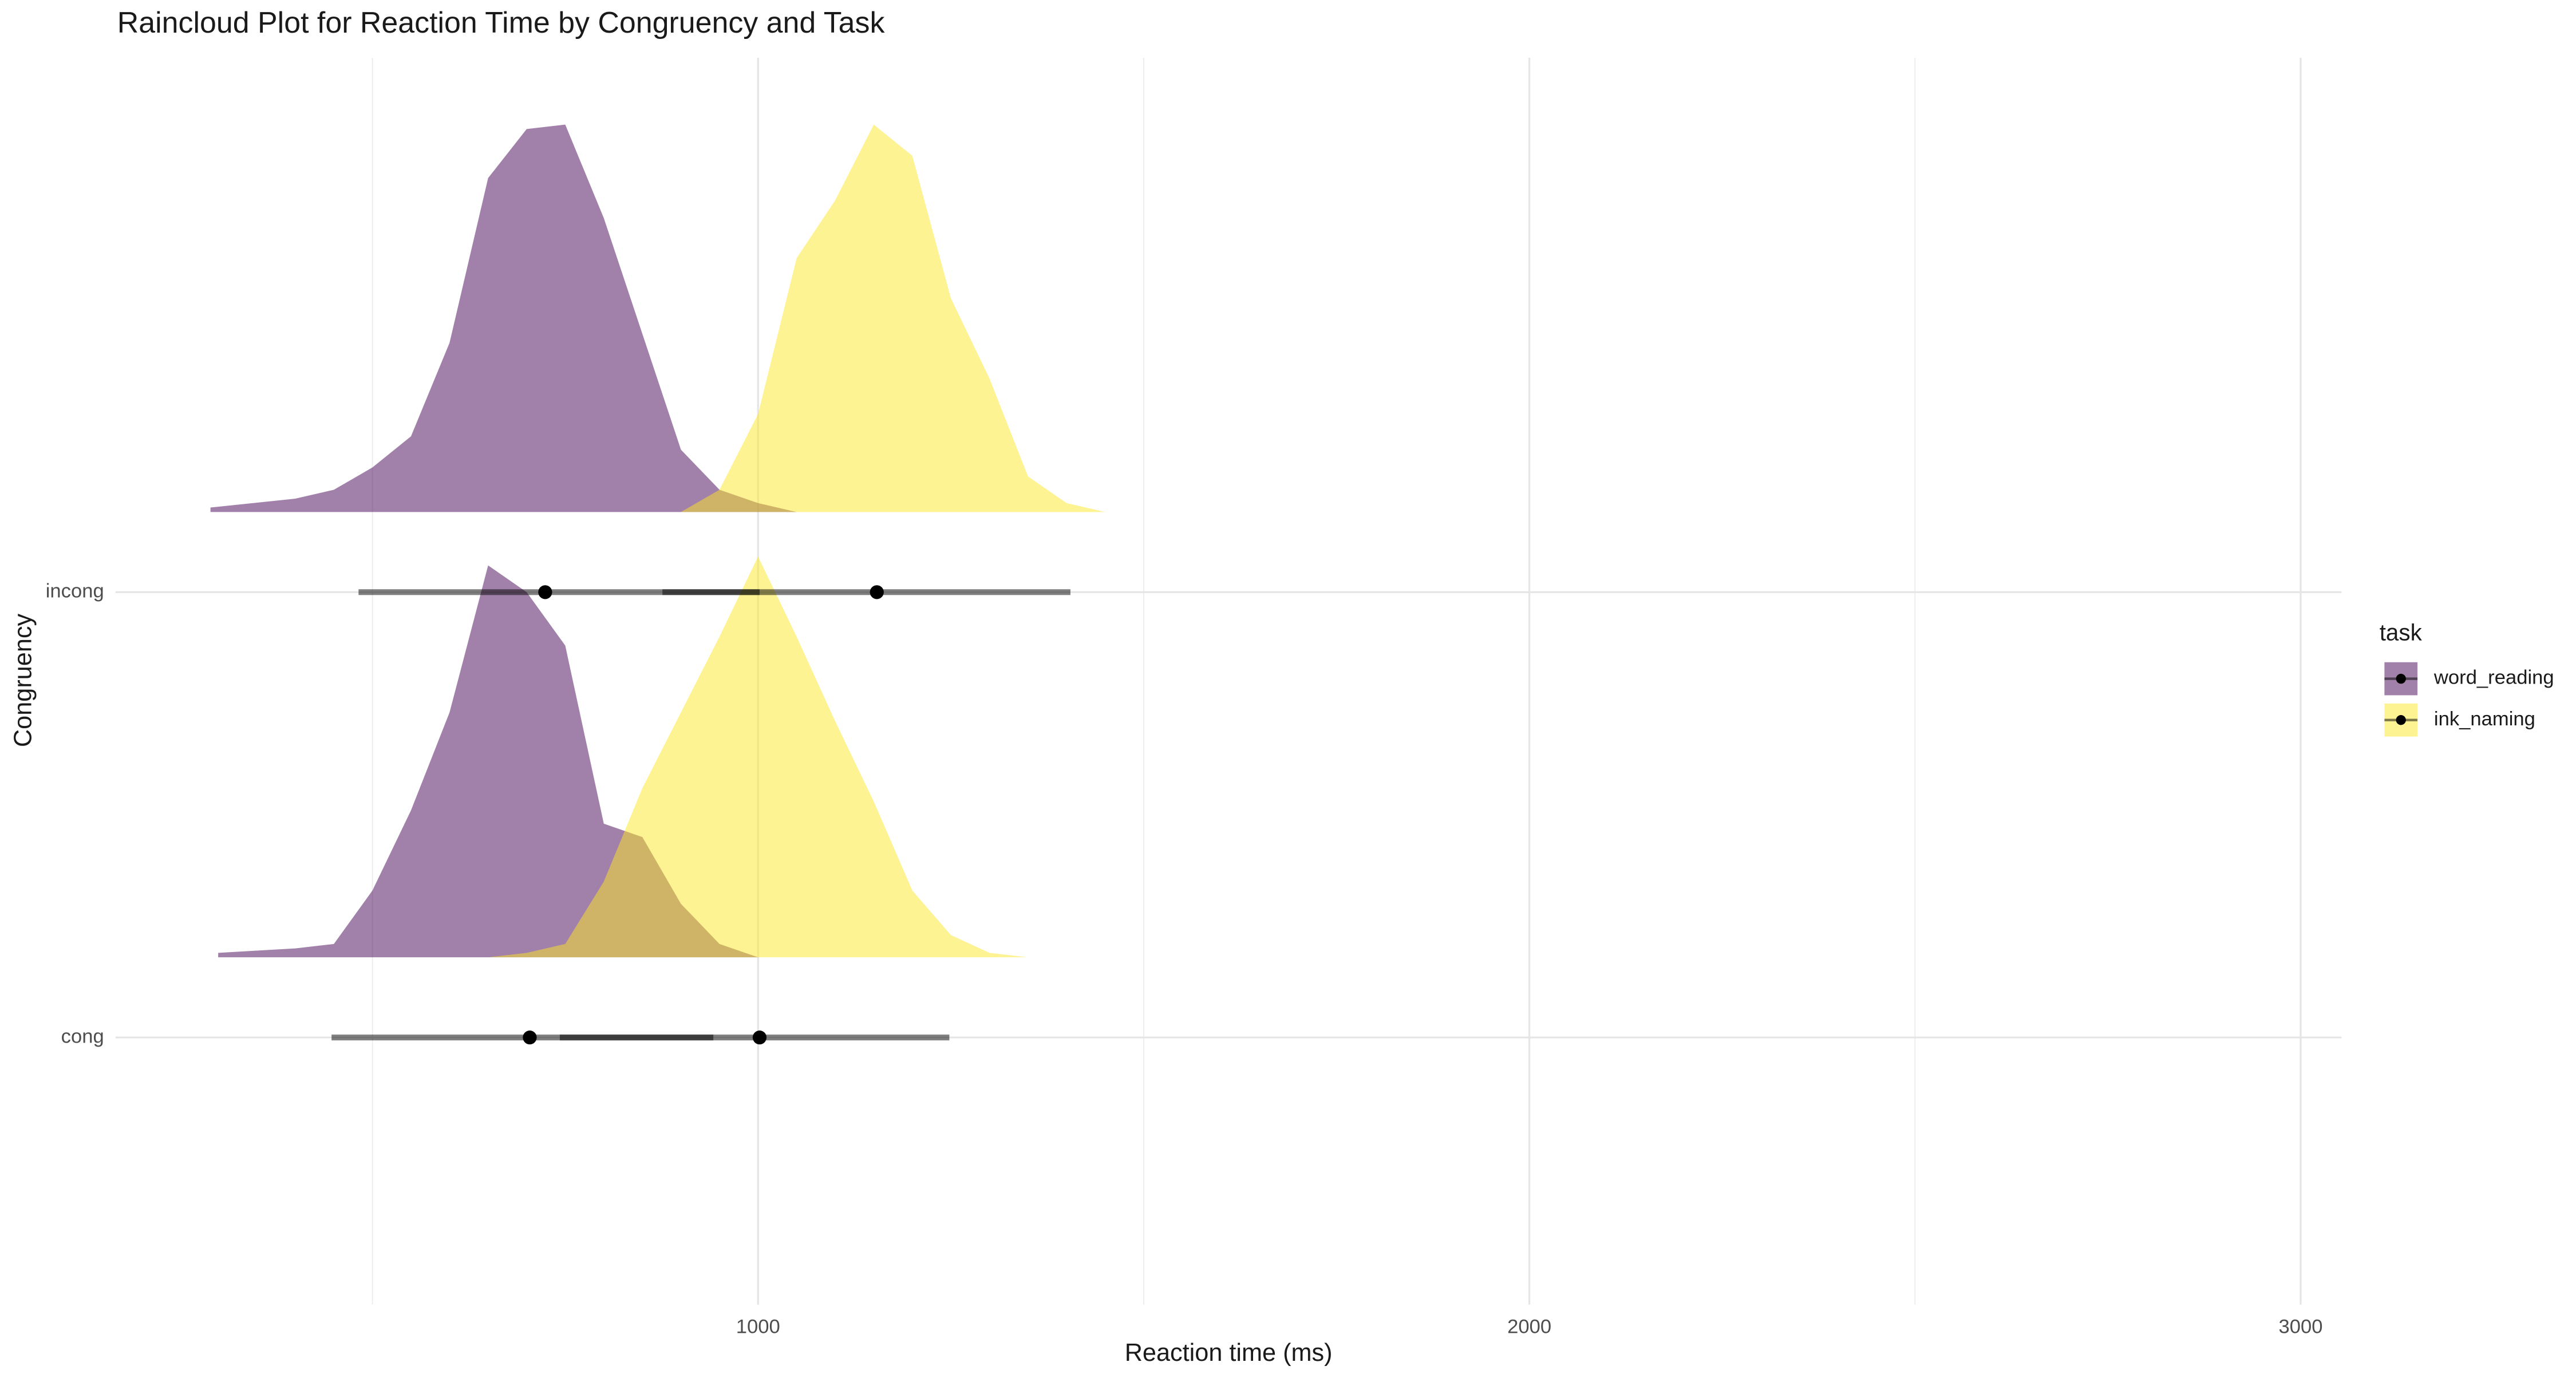  Describe the element at coordinates (2485, 719) in the screenshot. I see `legend-label: ink_naming` at that location.